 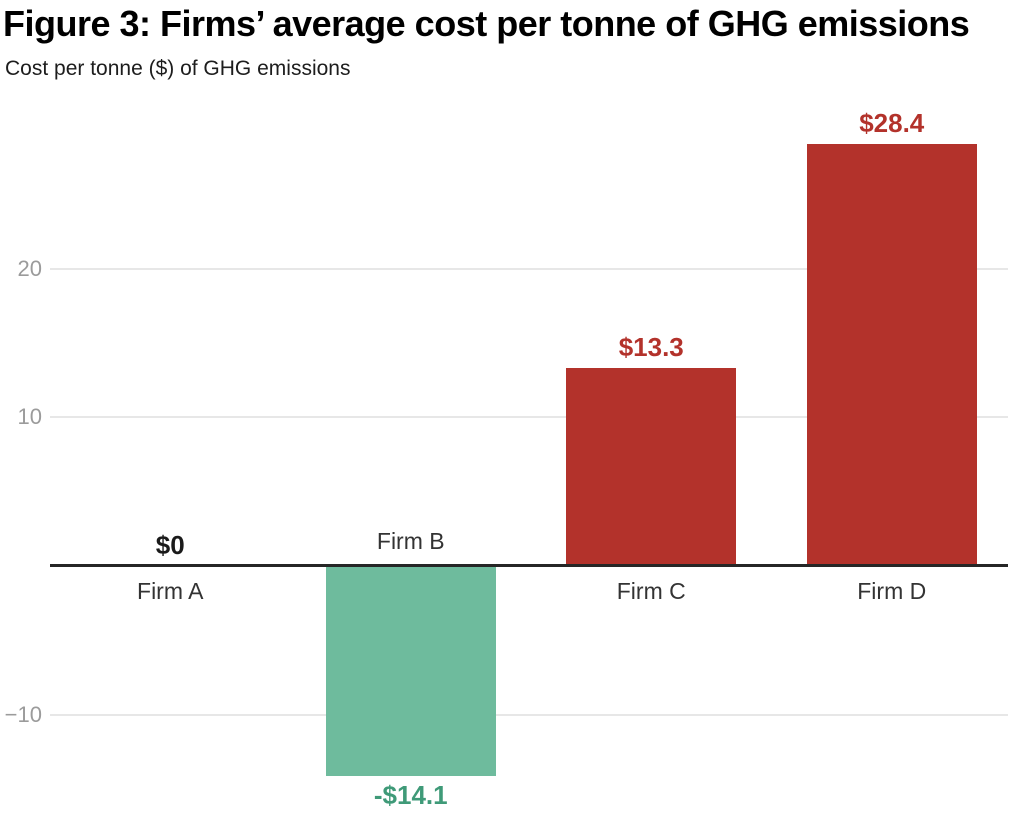 What do you see at coordinates (410, 794) in the screenshot?
I see `value-label-firm-b: -$14.1` at bounding box center [410, 794].